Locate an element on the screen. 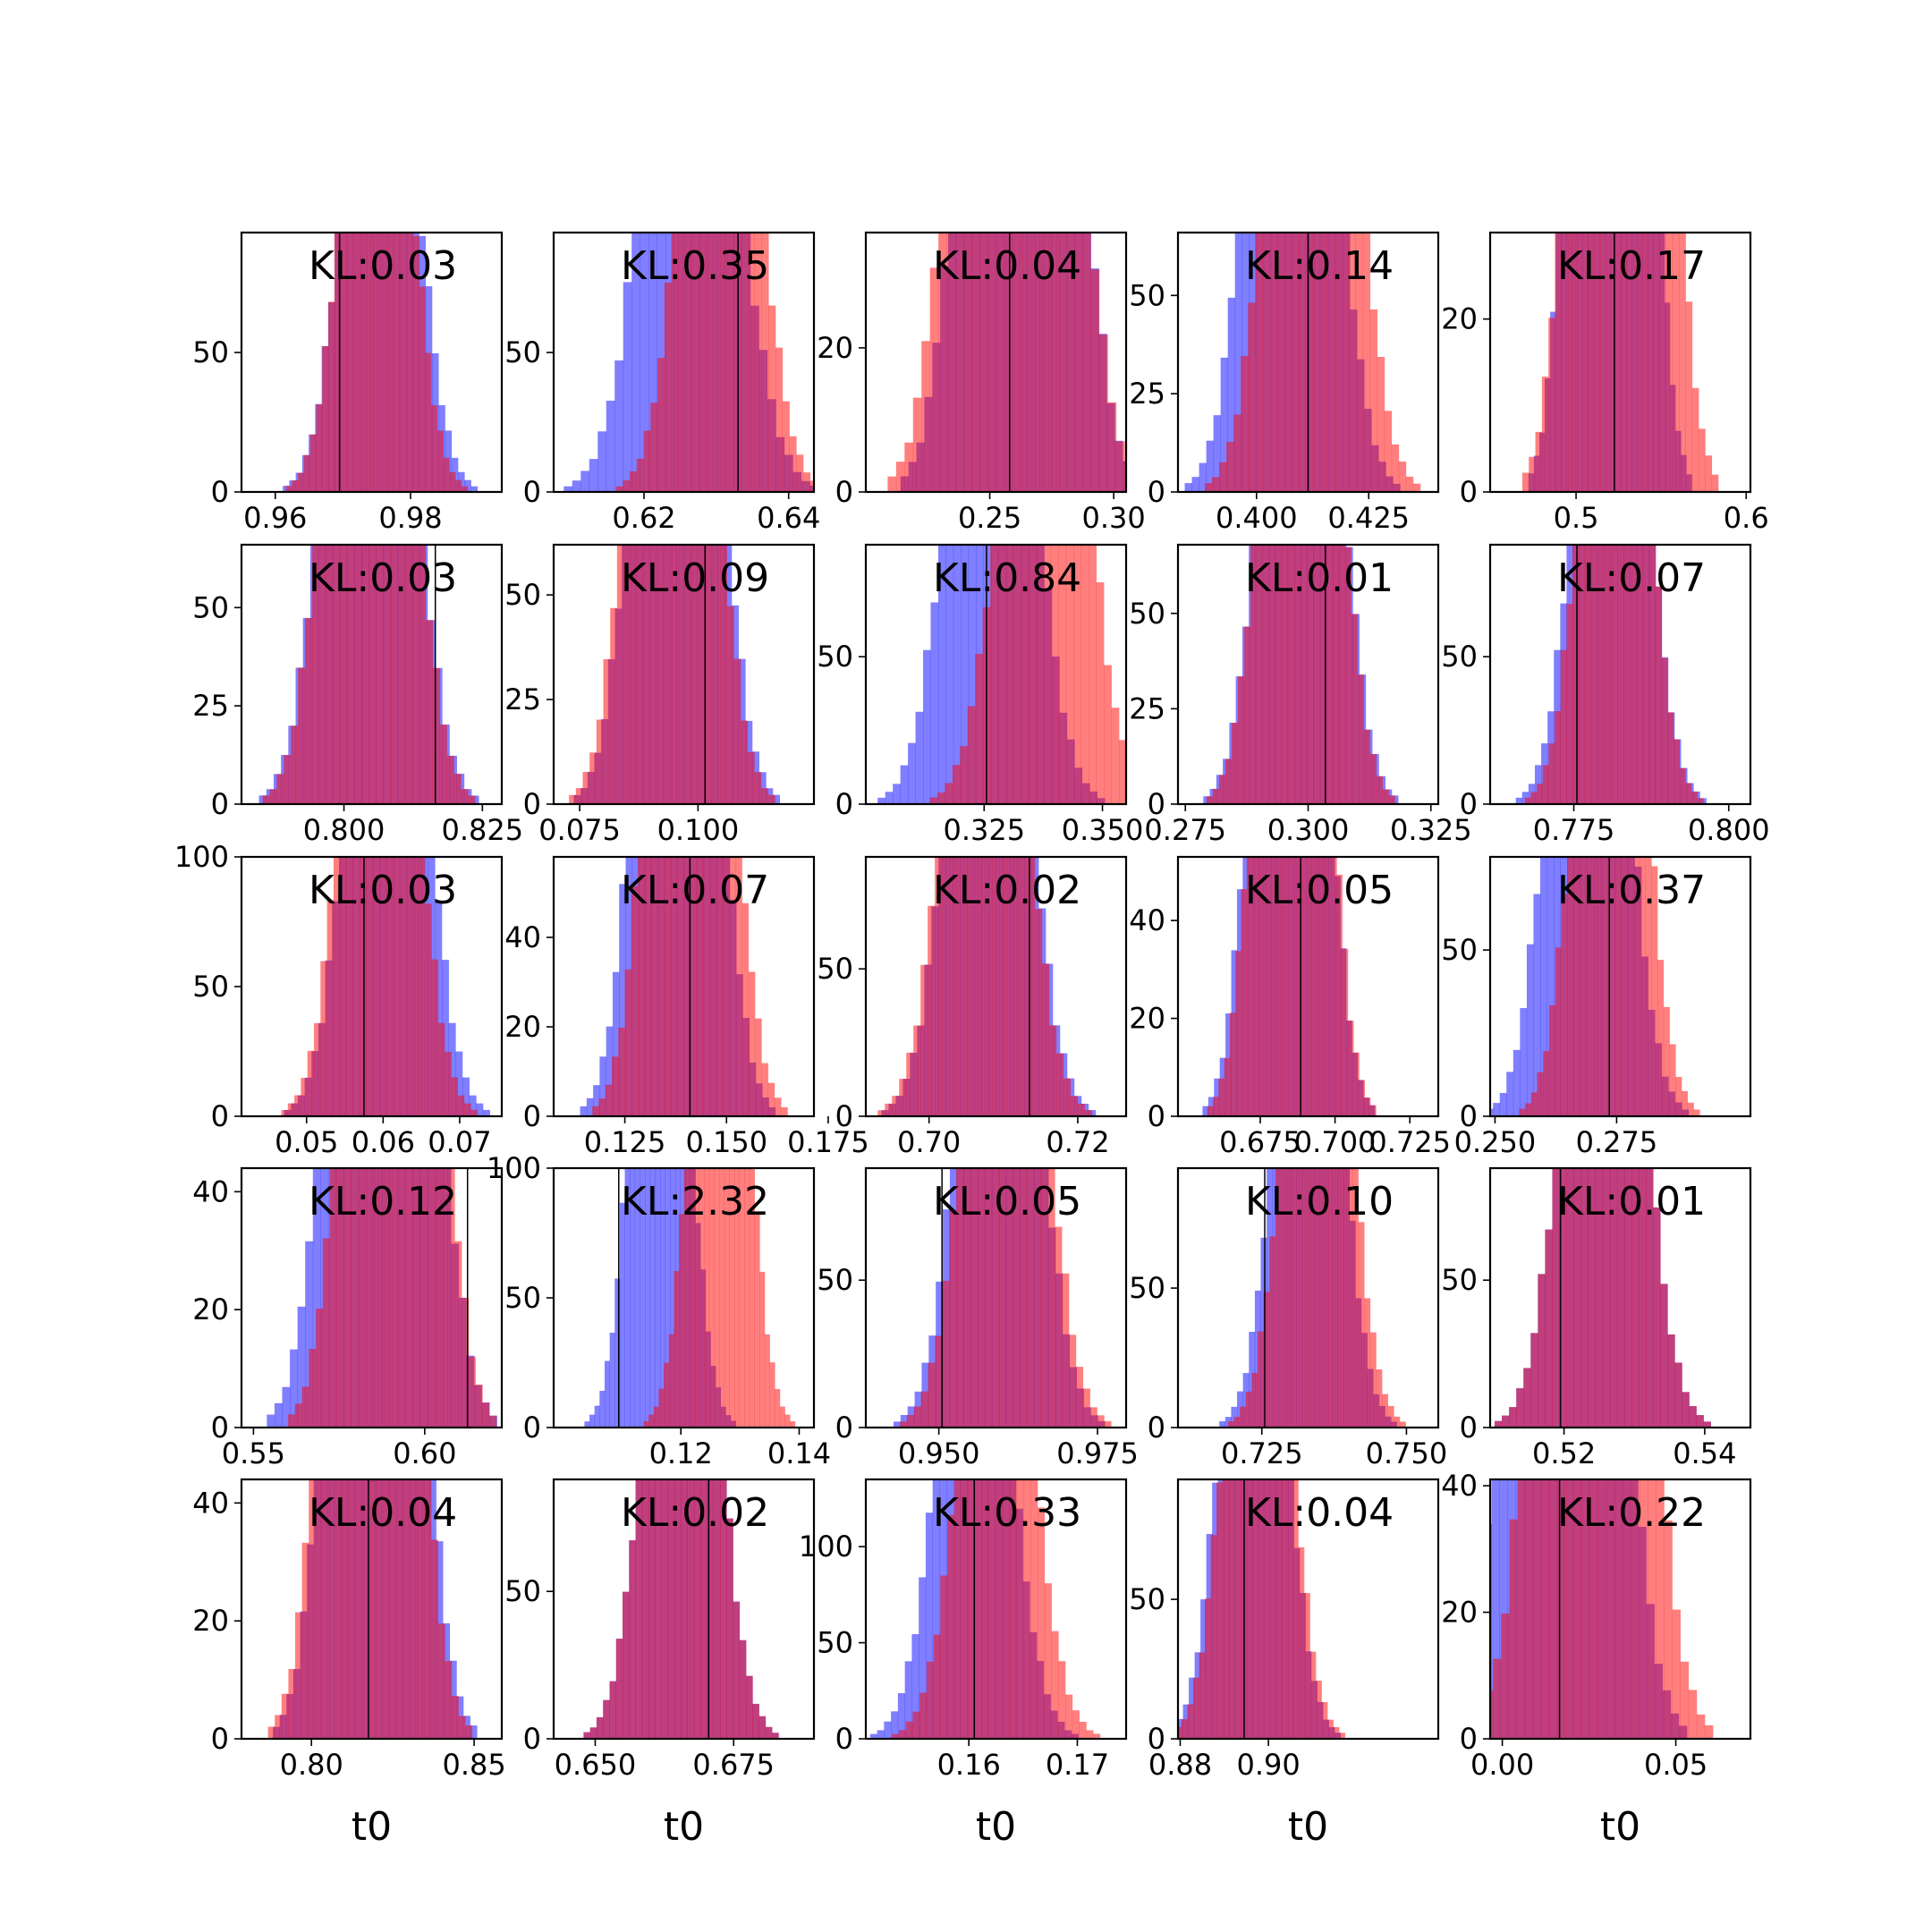 This screenshot has width=1932, height=1932. subplot-4-5: 0.52 0.54 0 50 KL:0.01 is located at coordinates (1596, 1318).